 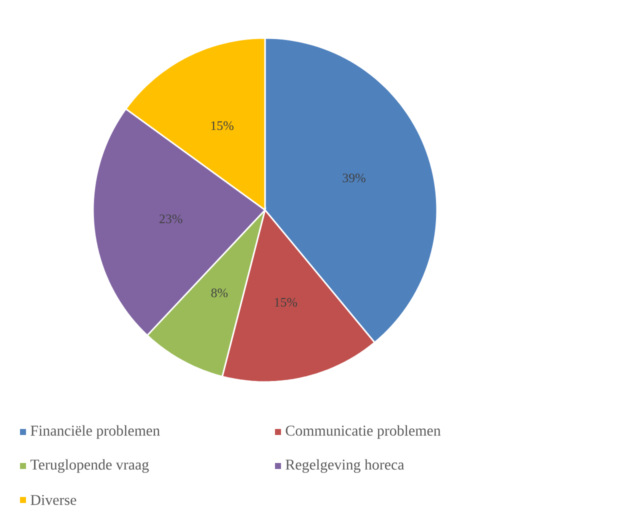 I want to click on data-label: 8%, so click(x=219, y=293).